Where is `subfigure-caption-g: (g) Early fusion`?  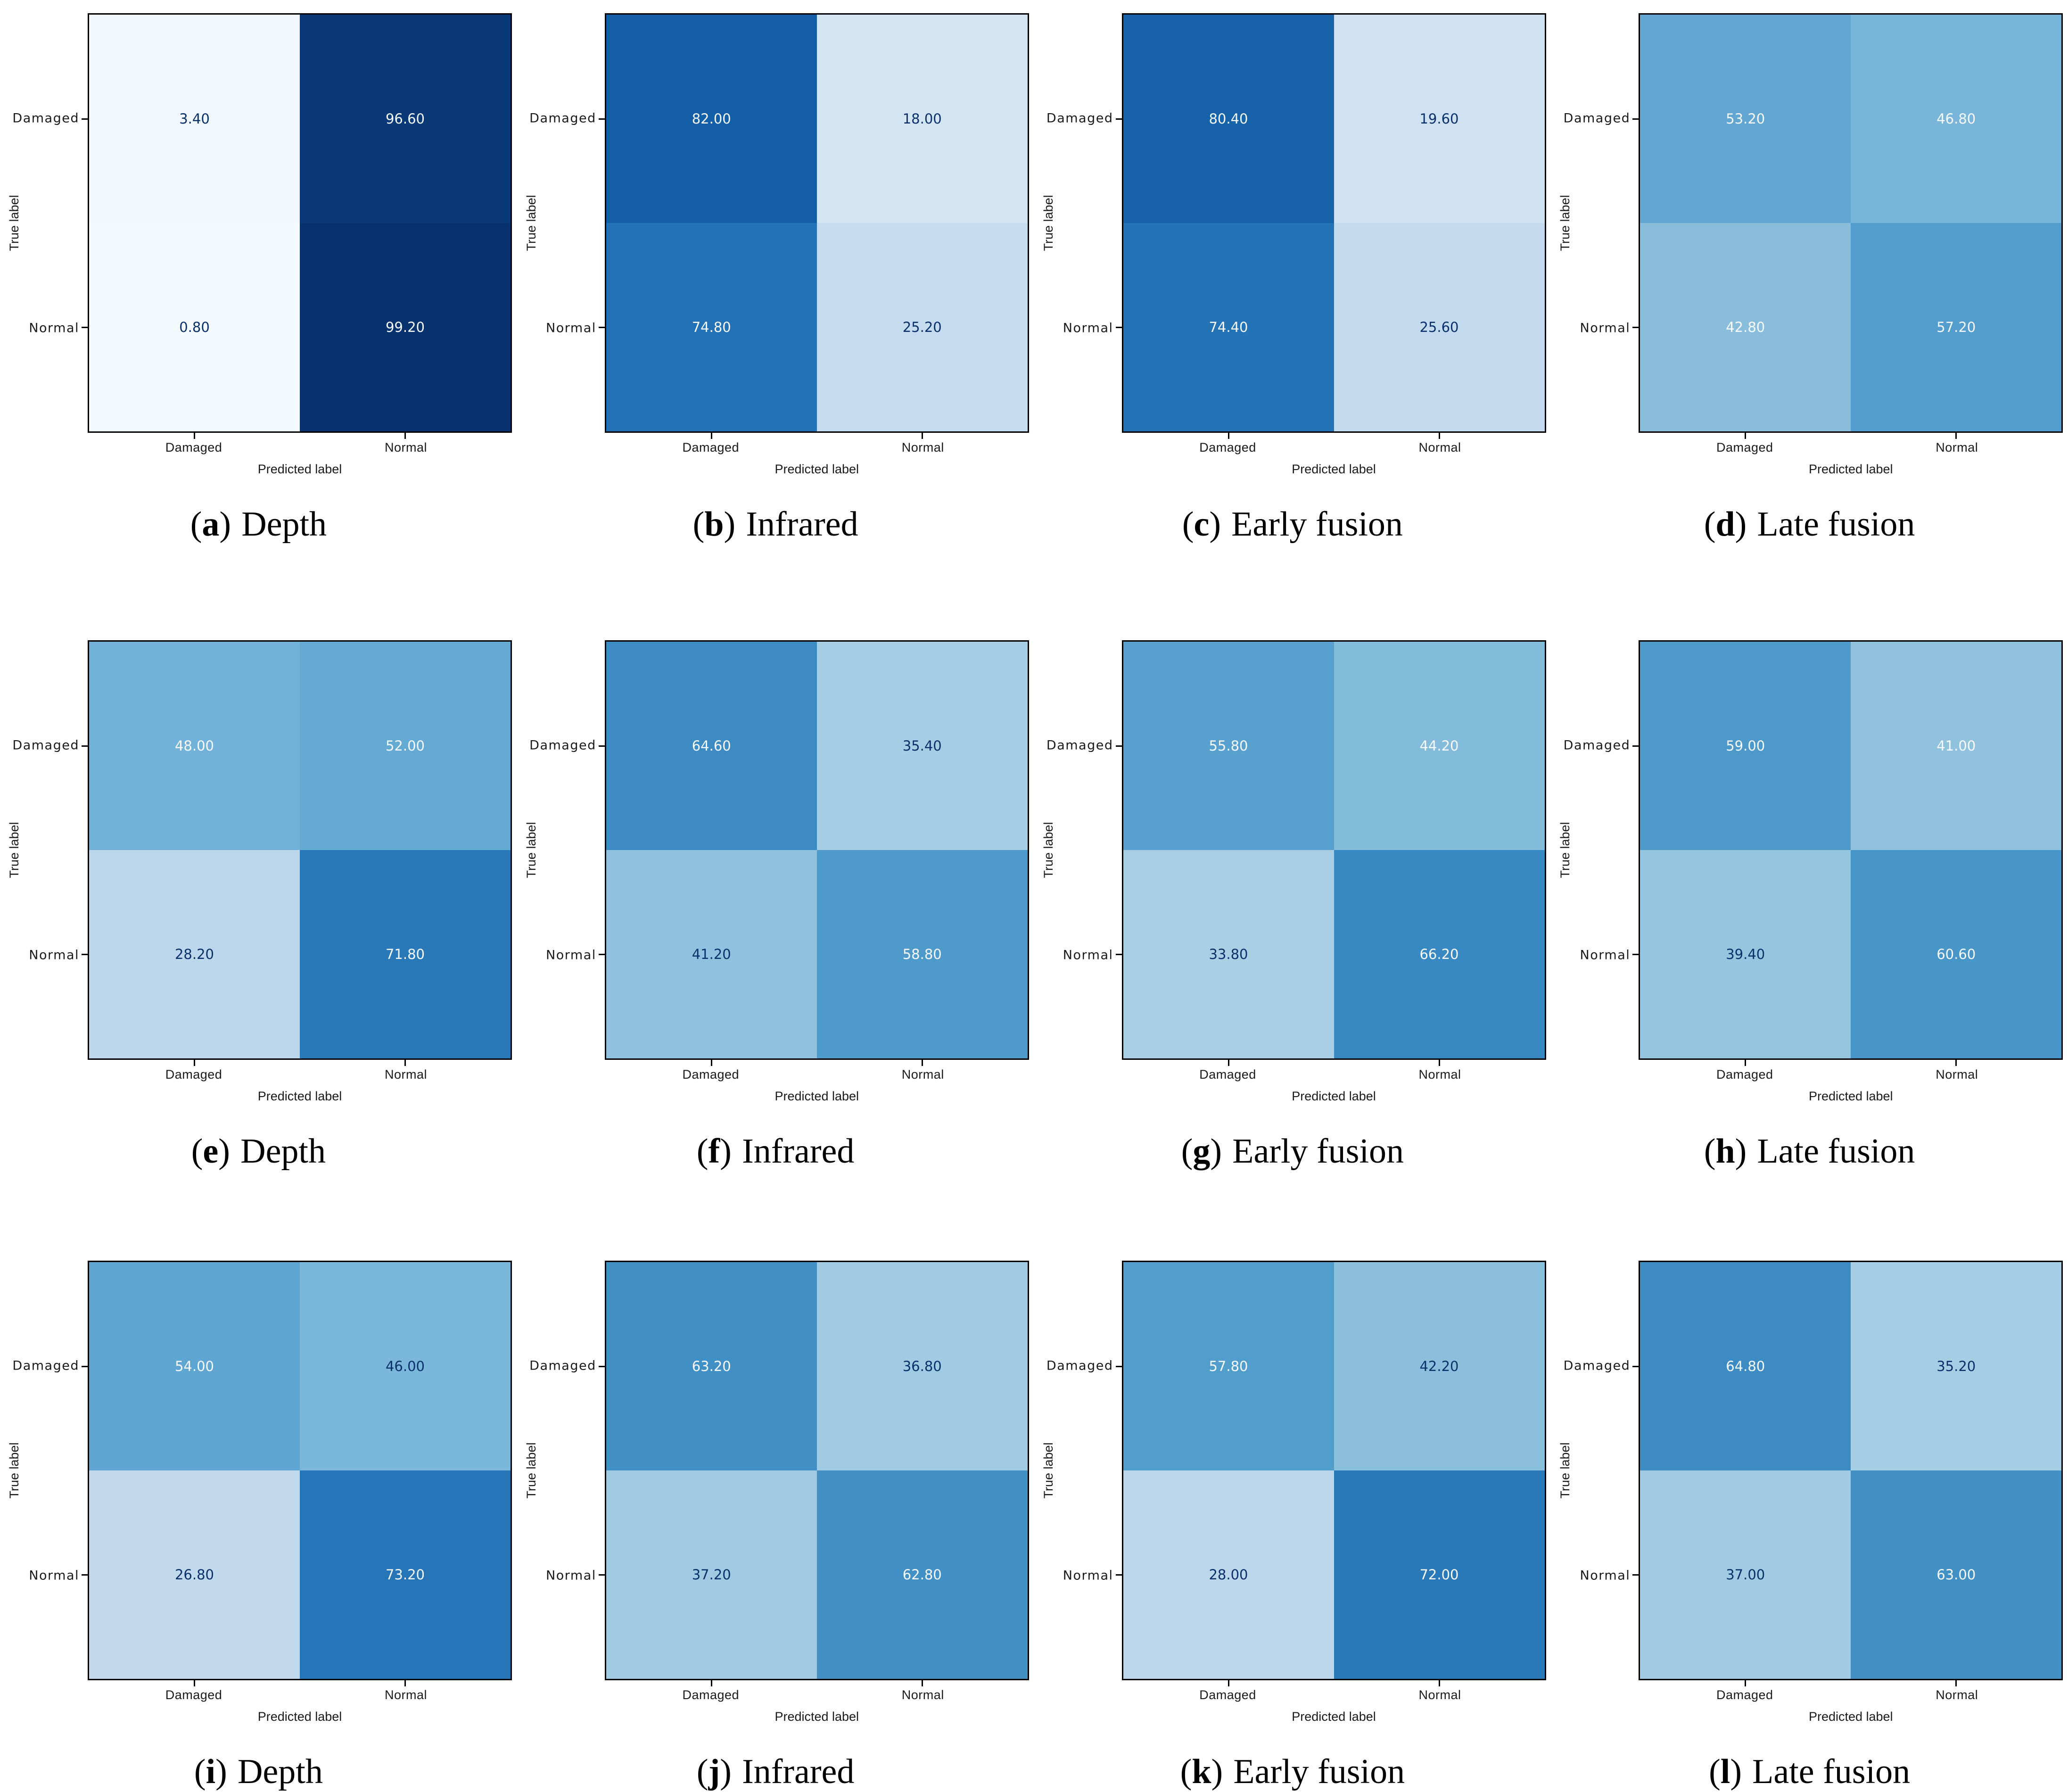
subfigure-caption-g: (g) Early fusion is located at coordinates (1292, 1151).